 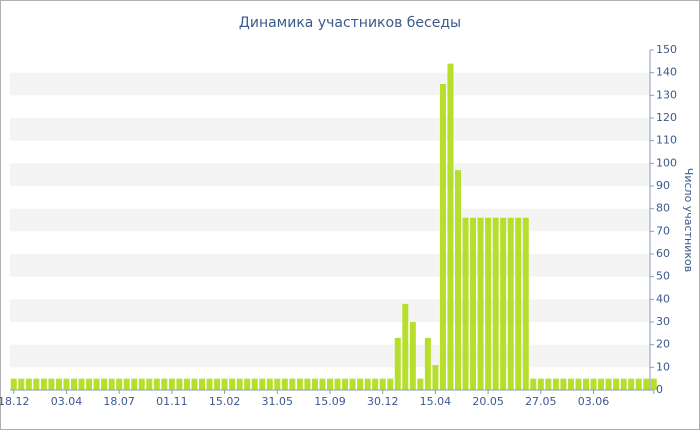 What do you see at coordinates (659, 389) in the screenshot?
I see `y-tick-label: 0` at bounding box center [659, 389].